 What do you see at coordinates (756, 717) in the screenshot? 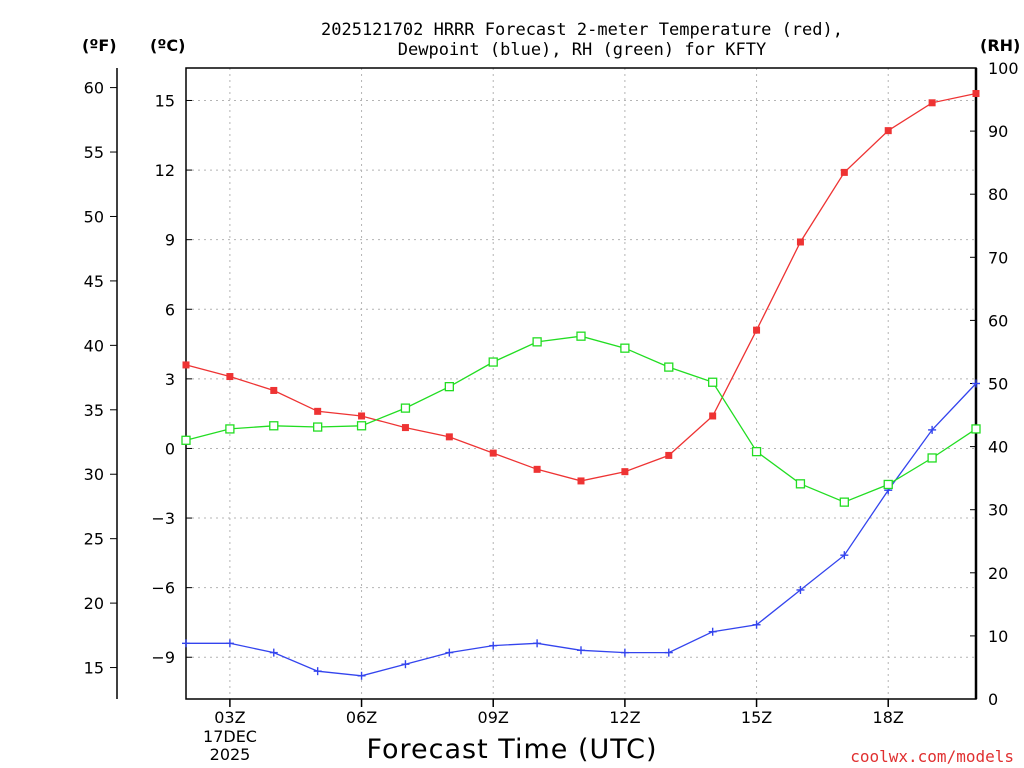
I see `x-tick-label: 15Z` at bounding box center [756, 717].